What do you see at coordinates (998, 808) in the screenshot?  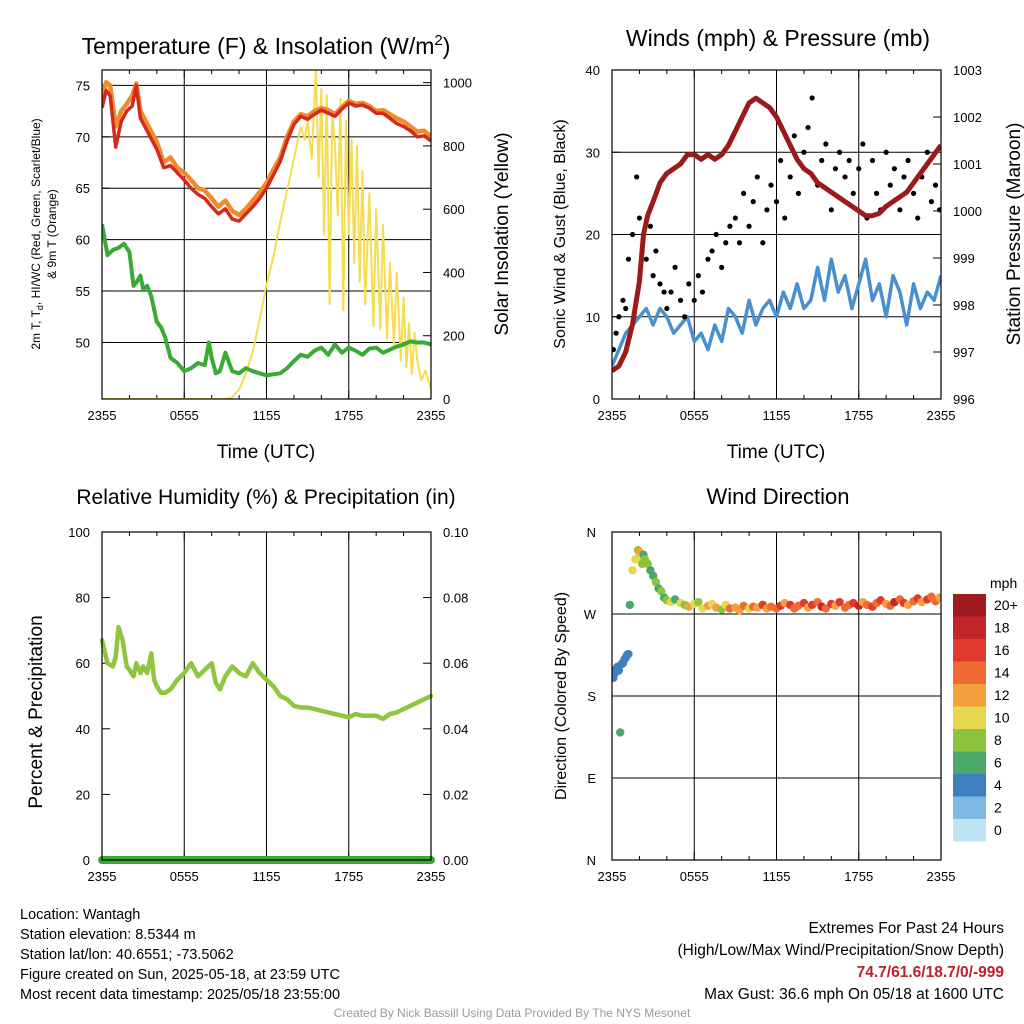 I see `legend-label: 2` at bounding box center [998, 808].